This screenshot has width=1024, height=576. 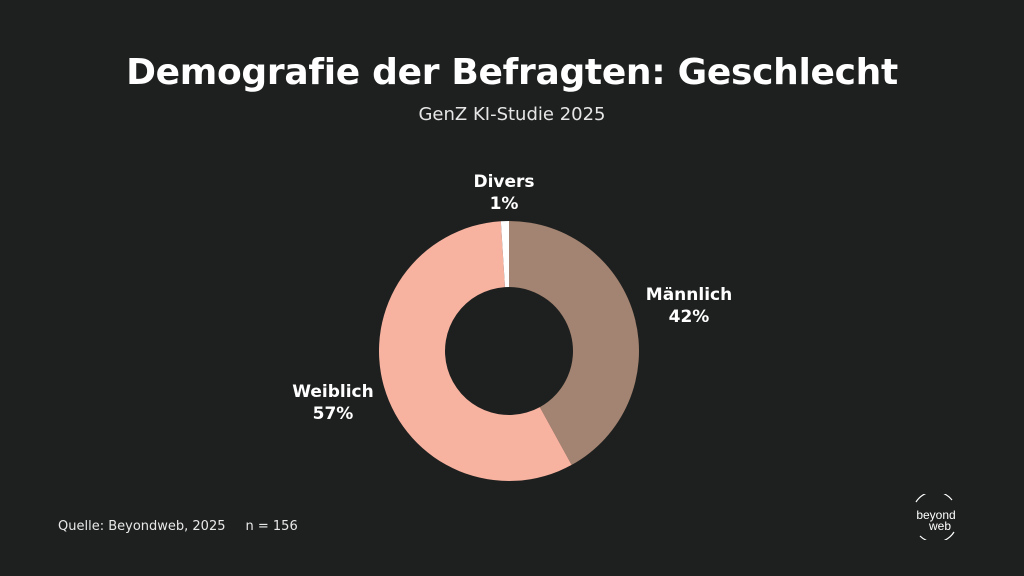 What do you see at coordinates (333, 403) in the screenshot?
I see `slice-label-weiblich: Weiblich 57%` at bounding box center [333, 403].